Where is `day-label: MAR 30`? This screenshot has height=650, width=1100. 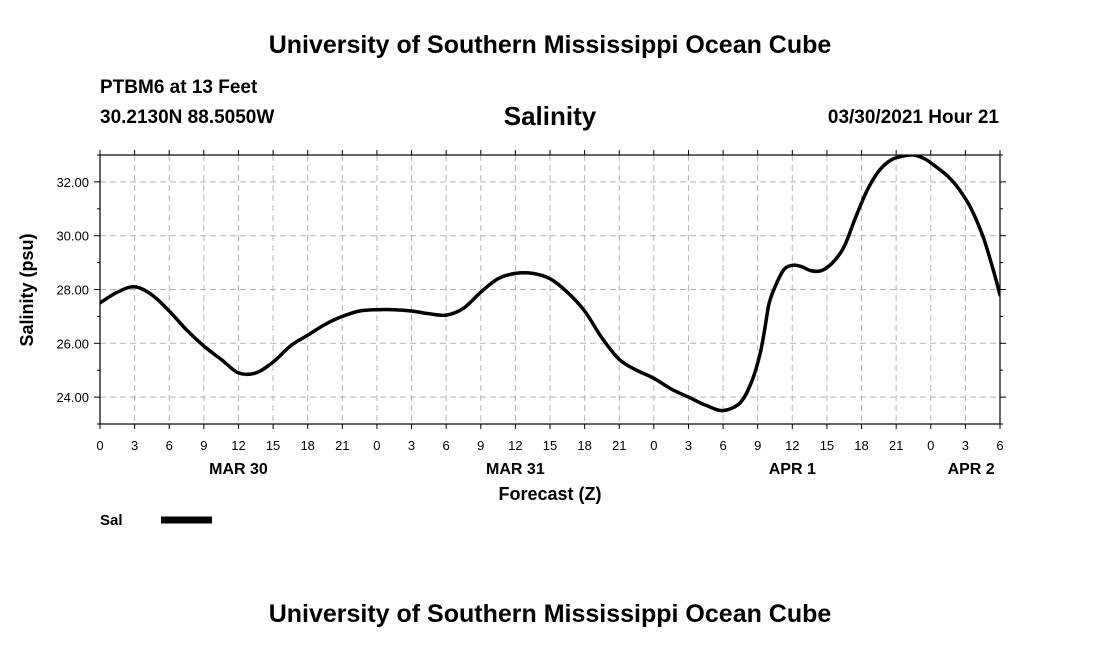
day-label: MAR 30 is located at coordinates (238, 469).